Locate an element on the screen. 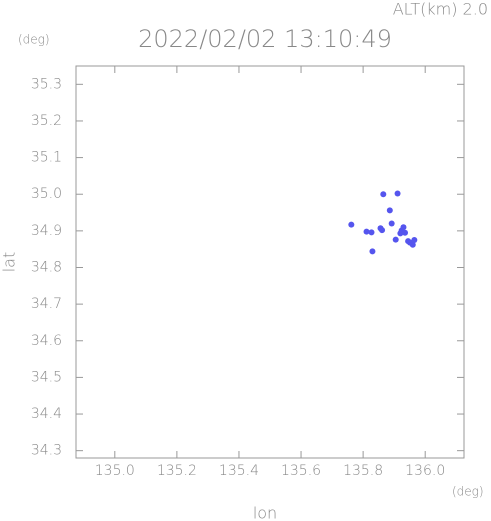  y-unit: (deg) is located at coordinates (34, 40).